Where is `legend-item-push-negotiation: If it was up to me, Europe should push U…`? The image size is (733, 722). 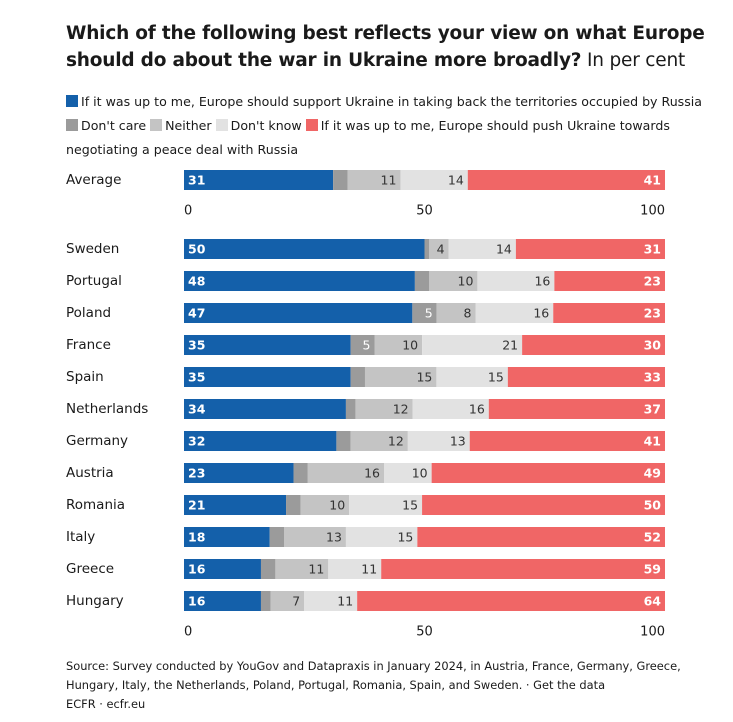 legend-item-push-negotiation: If it was up to me, Europe should push U… is located at coordinates (368, 137).